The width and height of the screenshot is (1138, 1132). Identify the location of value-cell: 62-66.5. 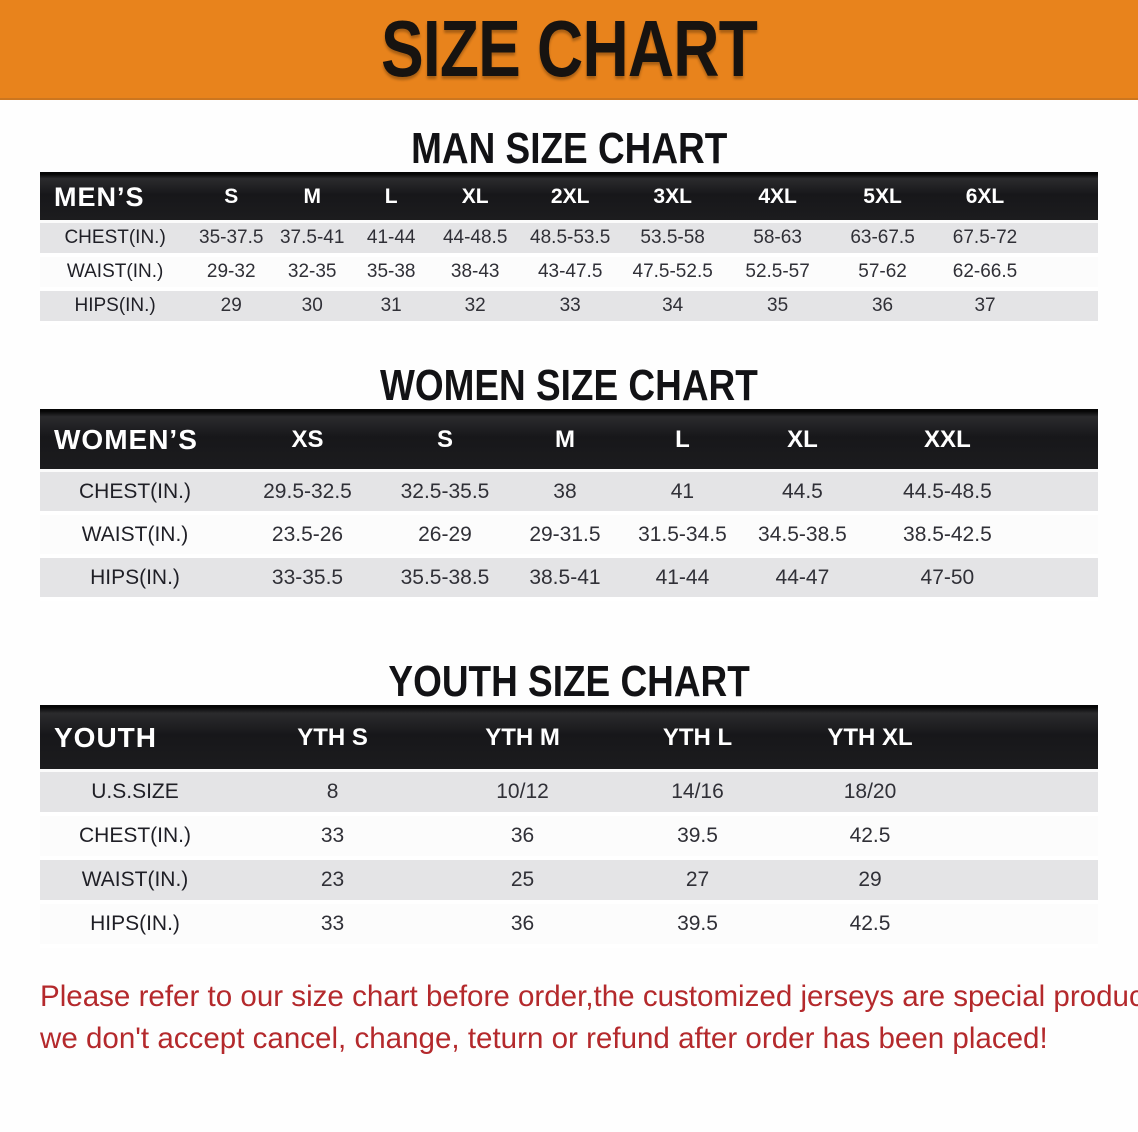
(985, 273).